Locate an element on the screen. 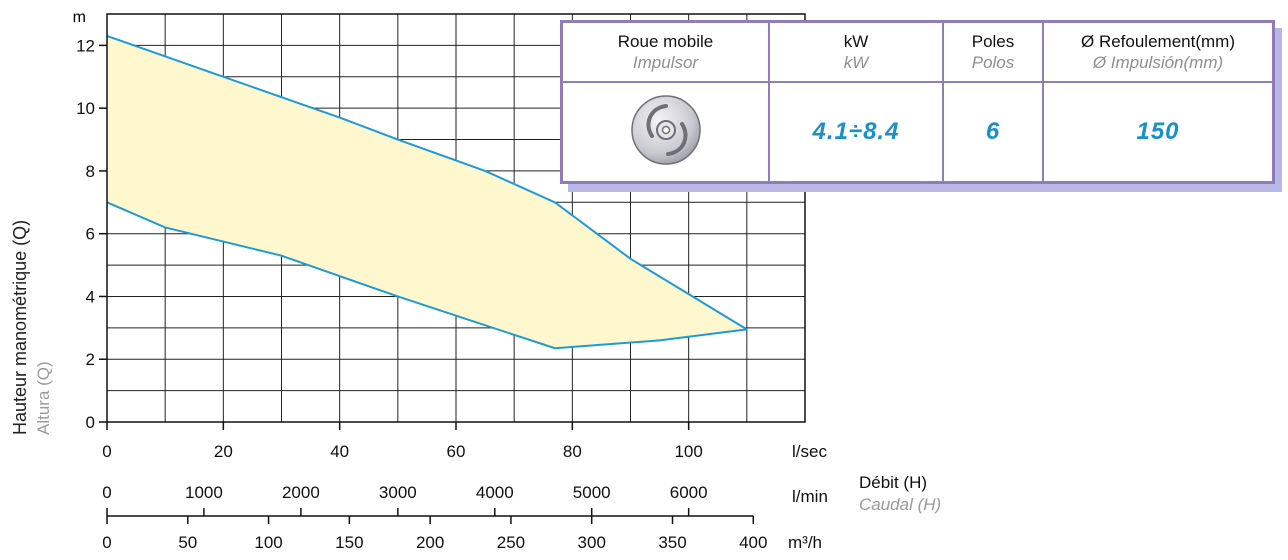 This screenshot has height=560, width=1288. poles-value: 6 is located at coordinates (993, 131).